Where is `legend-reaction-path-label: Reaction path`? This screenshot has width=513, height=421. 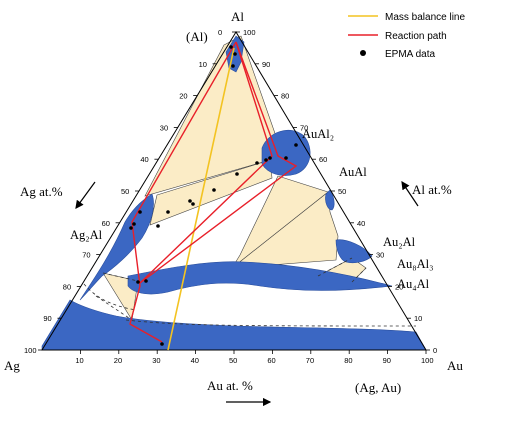
legend-reaction-path-label: Reaction path is located at coordinates (416, 36).